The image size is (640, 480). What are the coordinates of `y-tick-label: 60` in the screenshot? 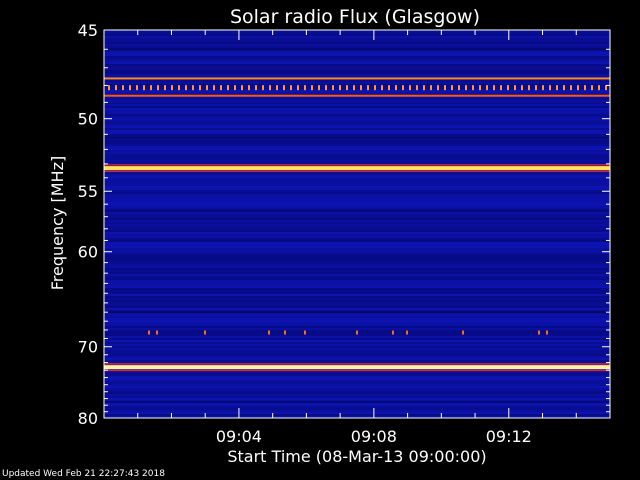 It's located at (88, 252).